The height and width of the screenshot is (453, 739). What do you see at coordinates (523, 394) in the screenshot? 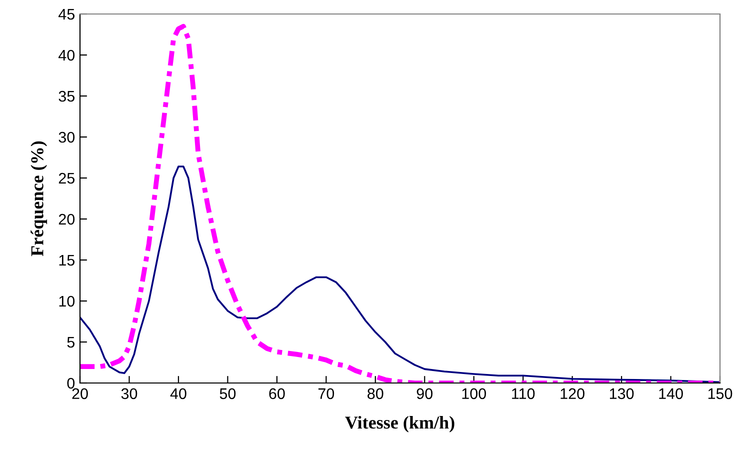
I see `x-tick-label: 110` at bounding box center [523, 394].